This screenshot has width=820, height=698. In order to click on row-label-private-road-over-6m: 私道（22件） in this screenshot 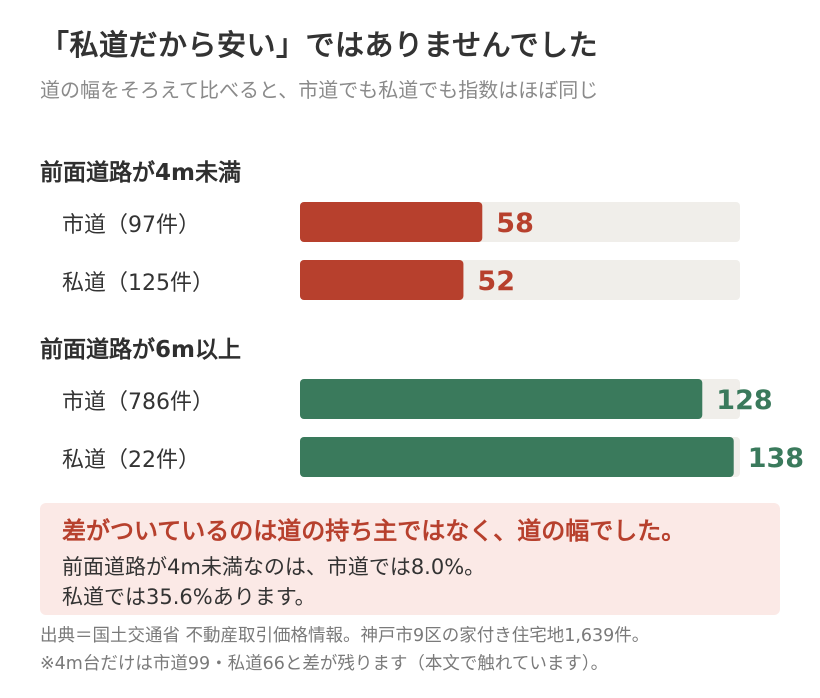, I will do `click(131, 460)`.